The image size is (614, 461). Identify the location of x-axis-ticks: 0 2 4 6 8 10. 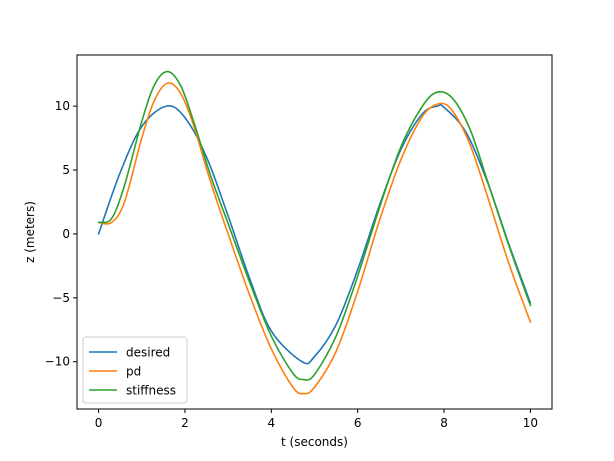
(316, 419).